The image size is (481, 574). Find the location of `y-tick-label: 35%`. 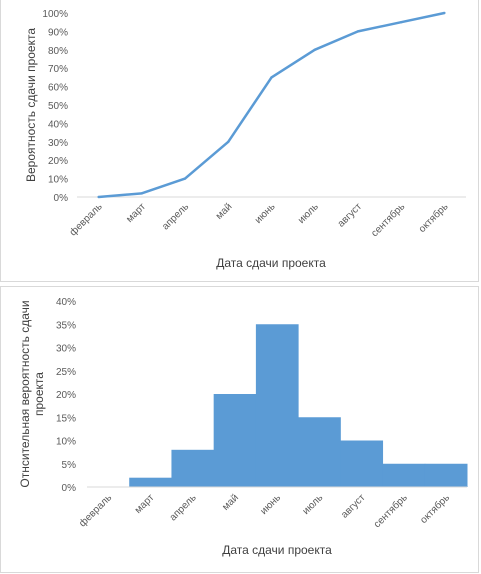

y-tick-label: 35% is located at coordinates (66, 325).